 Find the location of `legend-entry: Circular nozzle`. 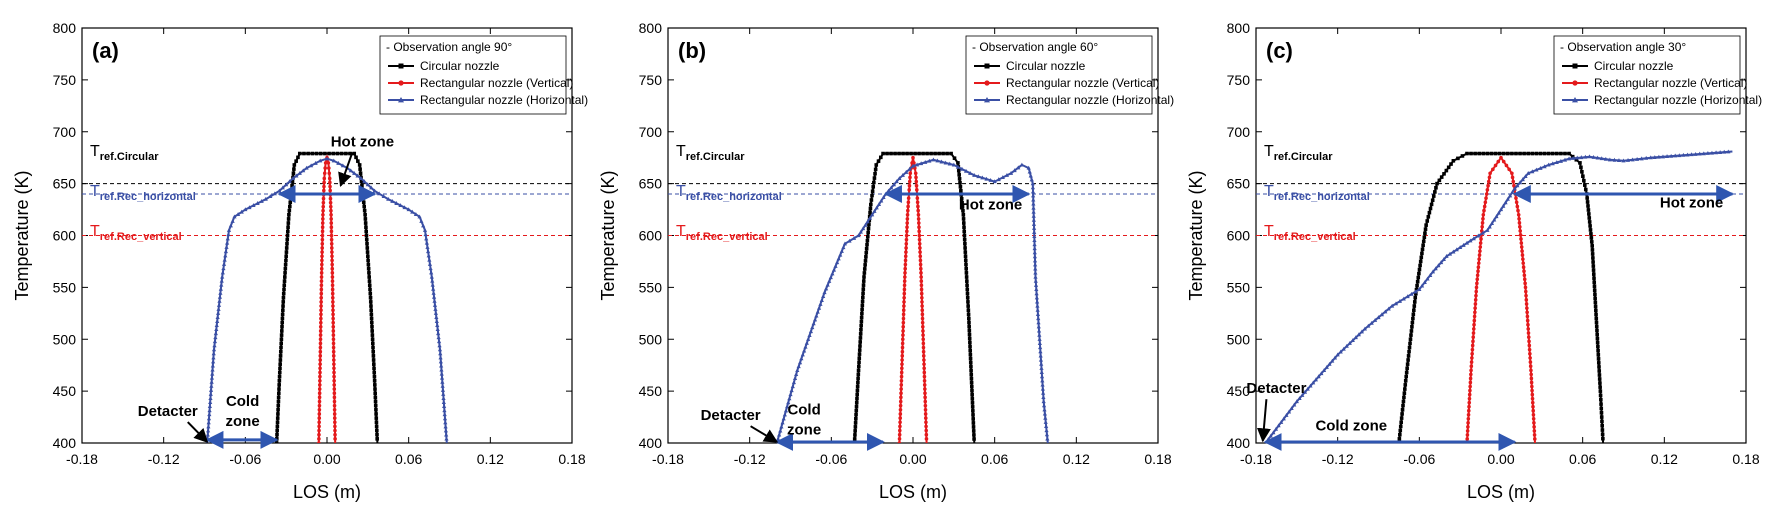

legend-entry: Circular nozzle is located at coordinates (1634, 66).